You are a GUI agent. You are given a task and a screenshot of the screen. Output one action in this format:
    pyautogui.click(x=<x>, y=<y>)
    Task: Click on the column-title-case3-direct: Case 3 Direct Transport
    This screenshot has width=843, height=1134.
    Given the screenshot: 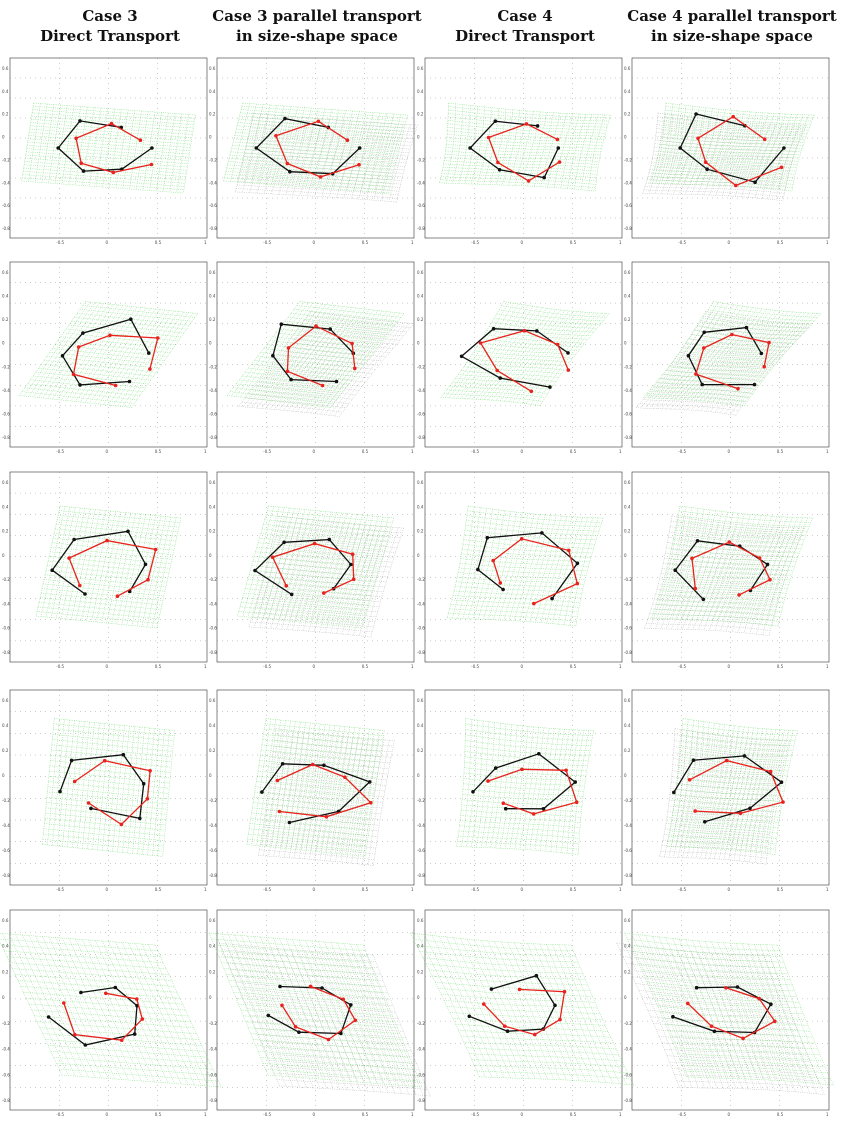 What is the action you would take?
    pyautogui.click(x=110, y=26)
    